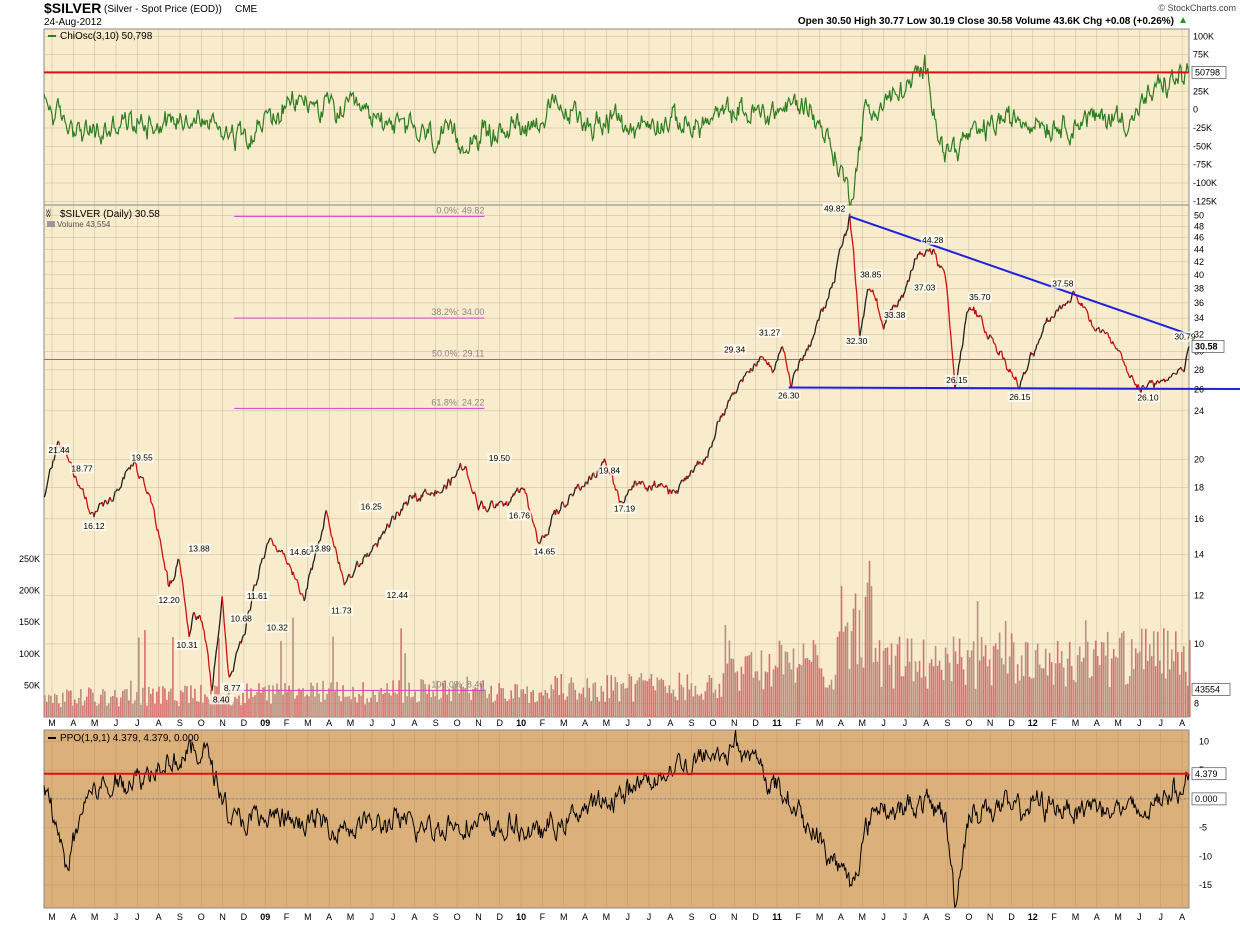 The height and width of the screenshot is (928, 1240). I want to click on price-annotation: 13.89, so click(321, 548).